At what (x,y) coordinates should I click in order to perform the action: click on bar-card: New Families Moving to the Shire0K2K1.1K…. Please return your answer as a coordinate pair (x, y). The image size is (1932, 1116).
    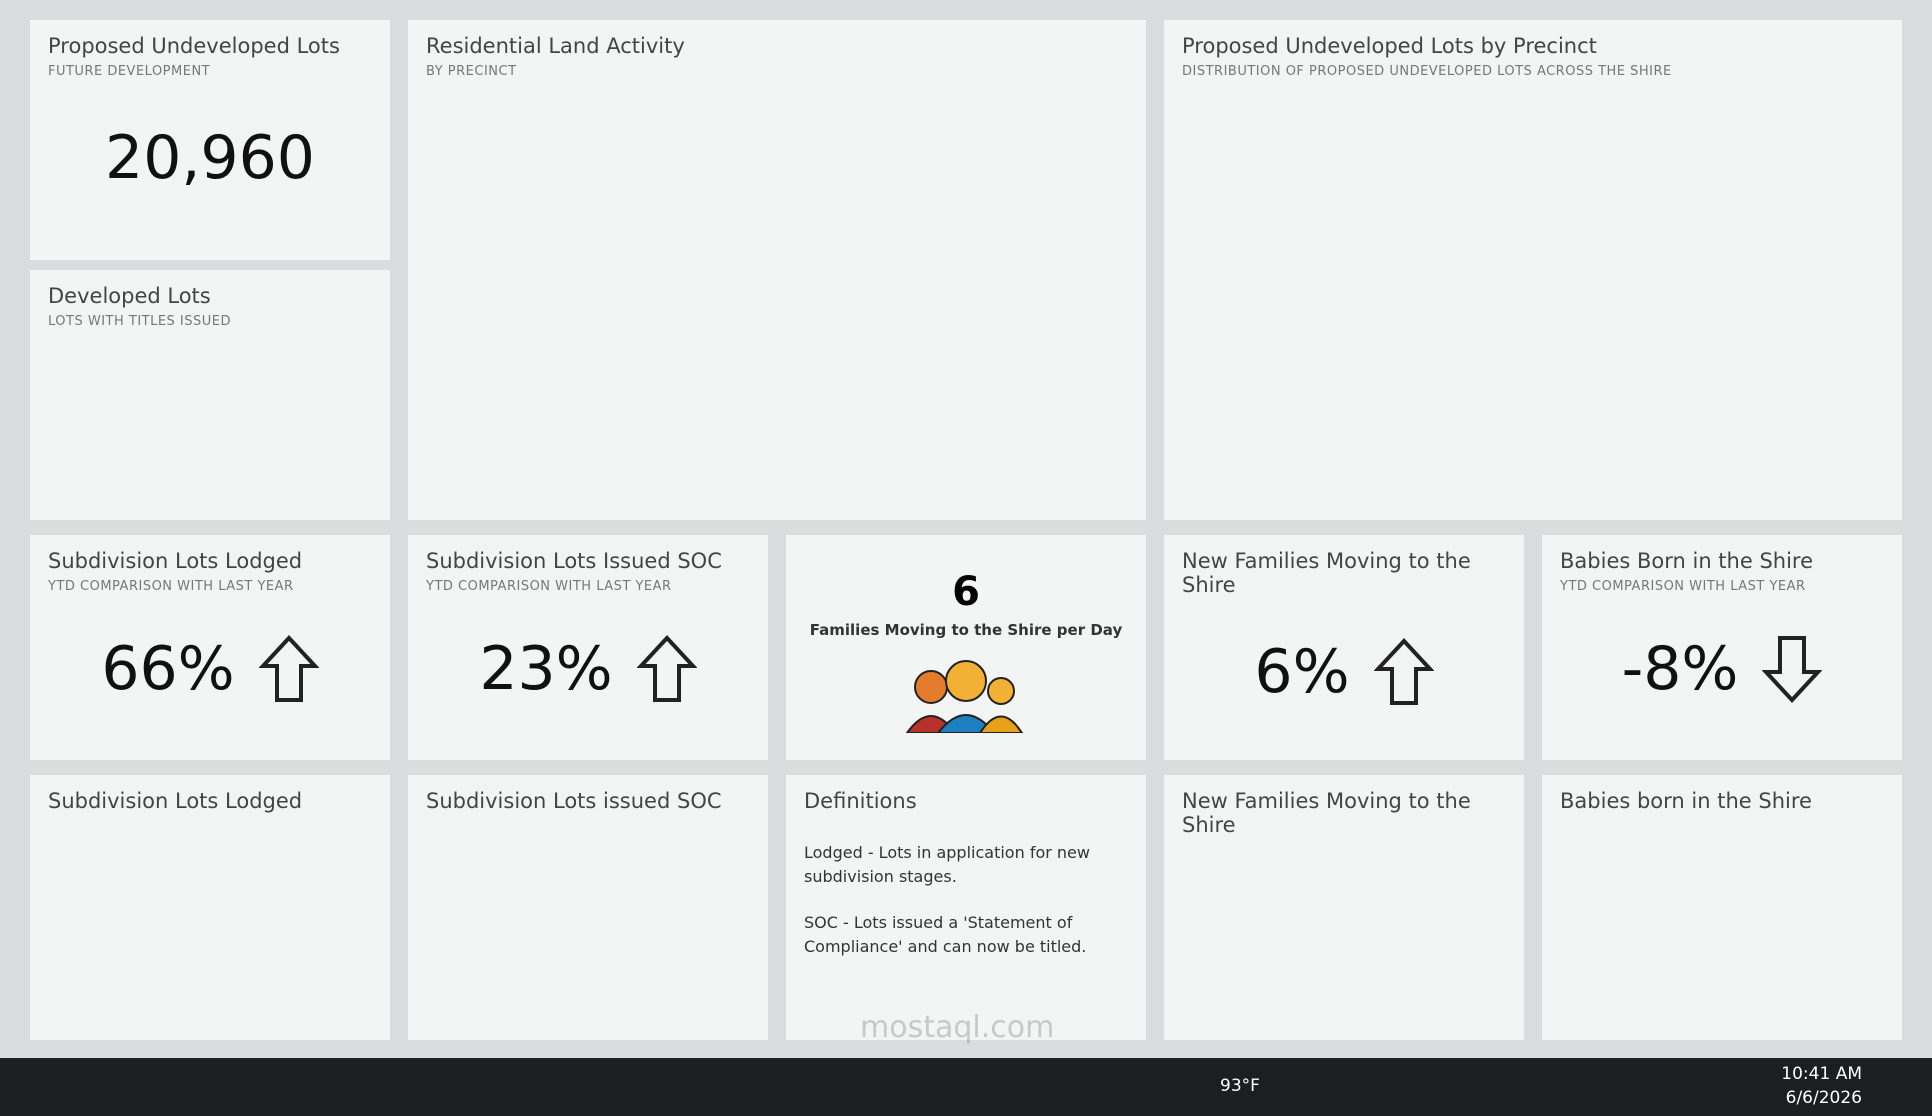
    Looking at the image, I should click on (1344, 907).